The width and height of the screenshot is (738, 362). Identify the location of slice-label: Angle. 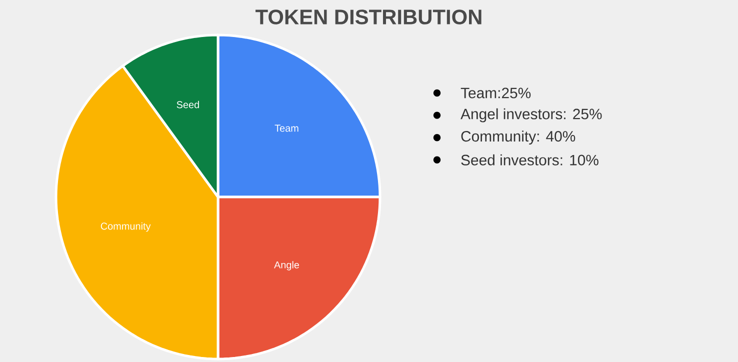
(287, 265).